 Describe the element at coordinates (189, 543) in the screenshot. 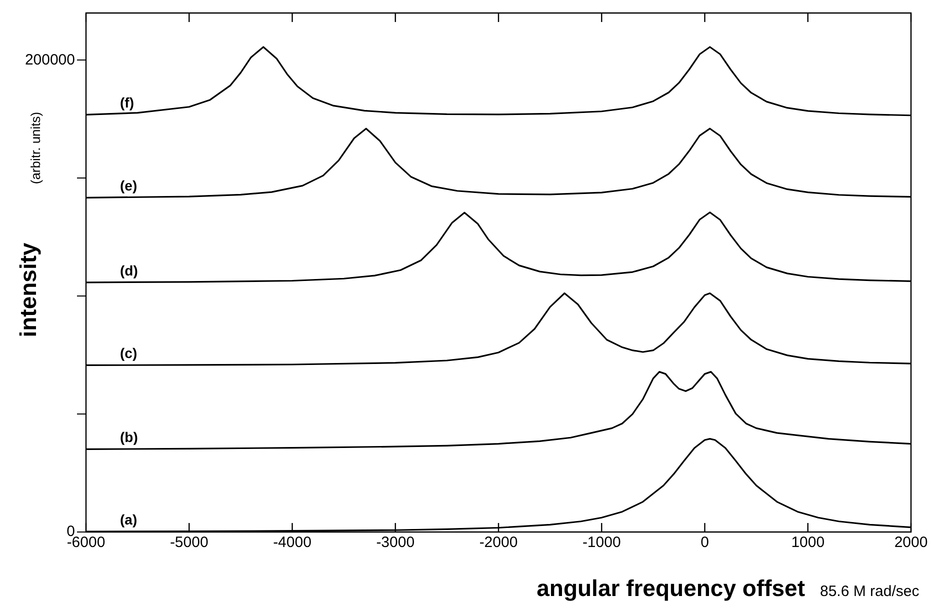

I see `x-tick-label: -5000` at that location.